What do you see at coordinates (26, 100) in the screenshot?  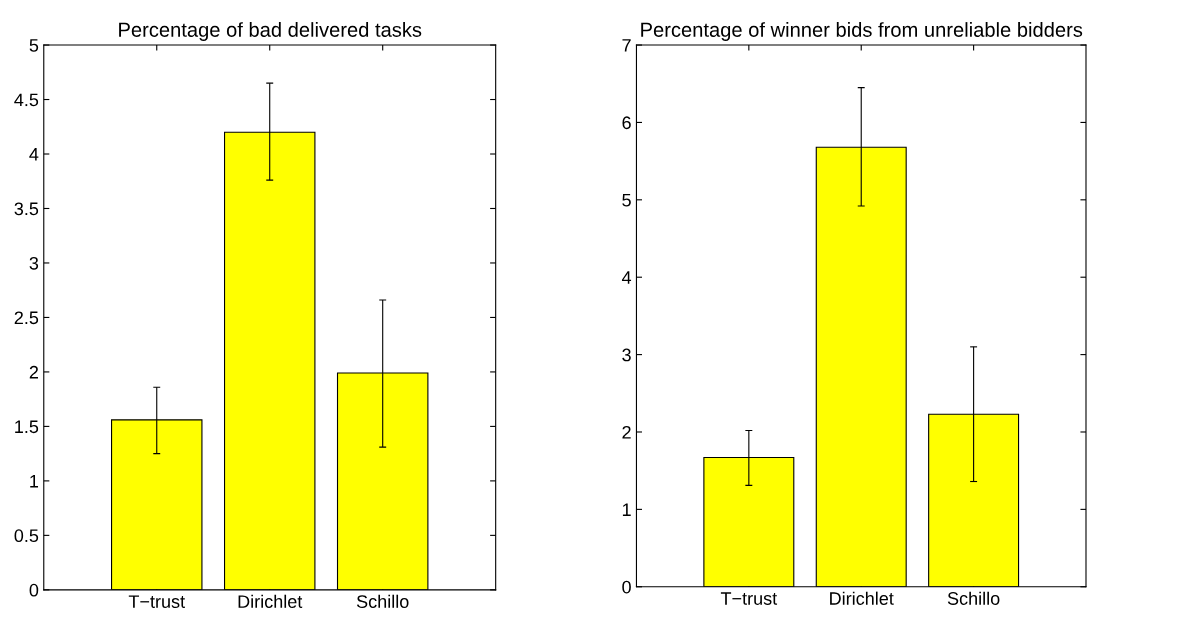 I see `y-tick-label: 4.5` at bounding box center [26, 100].